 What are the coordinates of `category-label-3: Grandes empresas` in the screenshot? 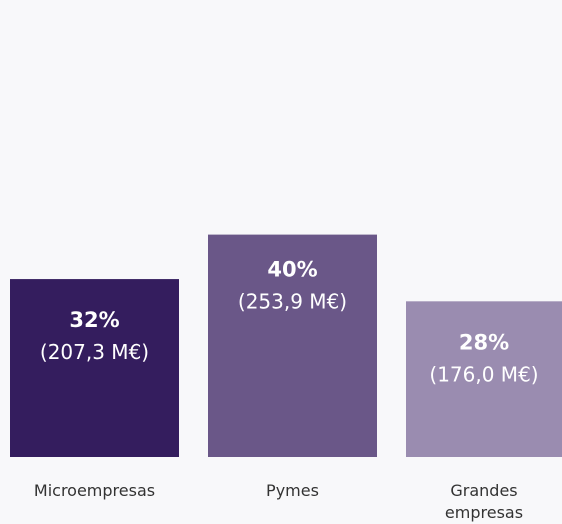 It's located at (484, 501).